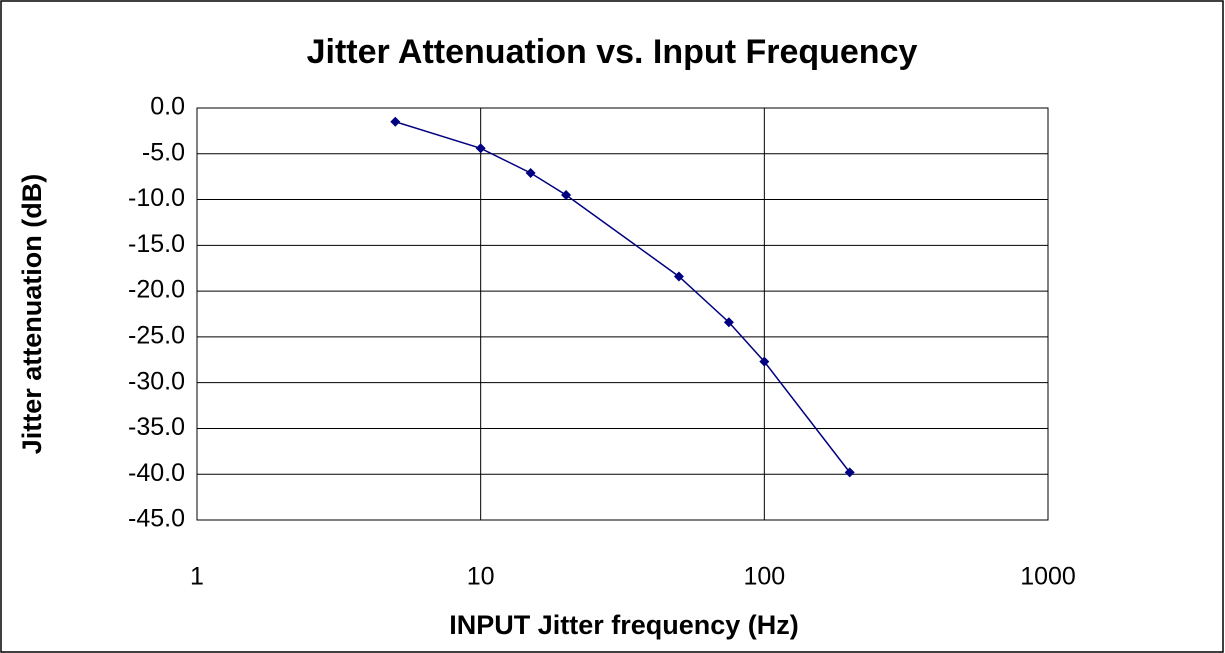 The height and width of the screenshot is (653, 1225). Describe the element at coordinates (156, 335) in the screenshot. I see `y-tick-label: -25.0` at that location.